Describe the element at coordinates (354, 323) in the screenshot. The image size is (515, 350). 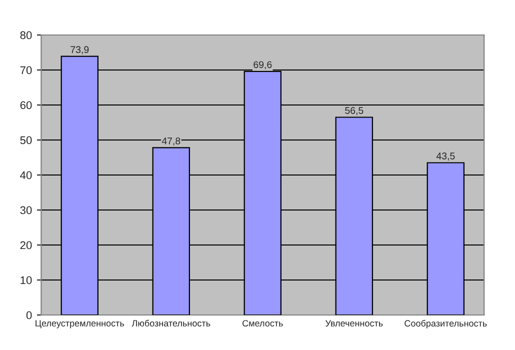
I see `x-tick-label: Увлеченность` at that location.